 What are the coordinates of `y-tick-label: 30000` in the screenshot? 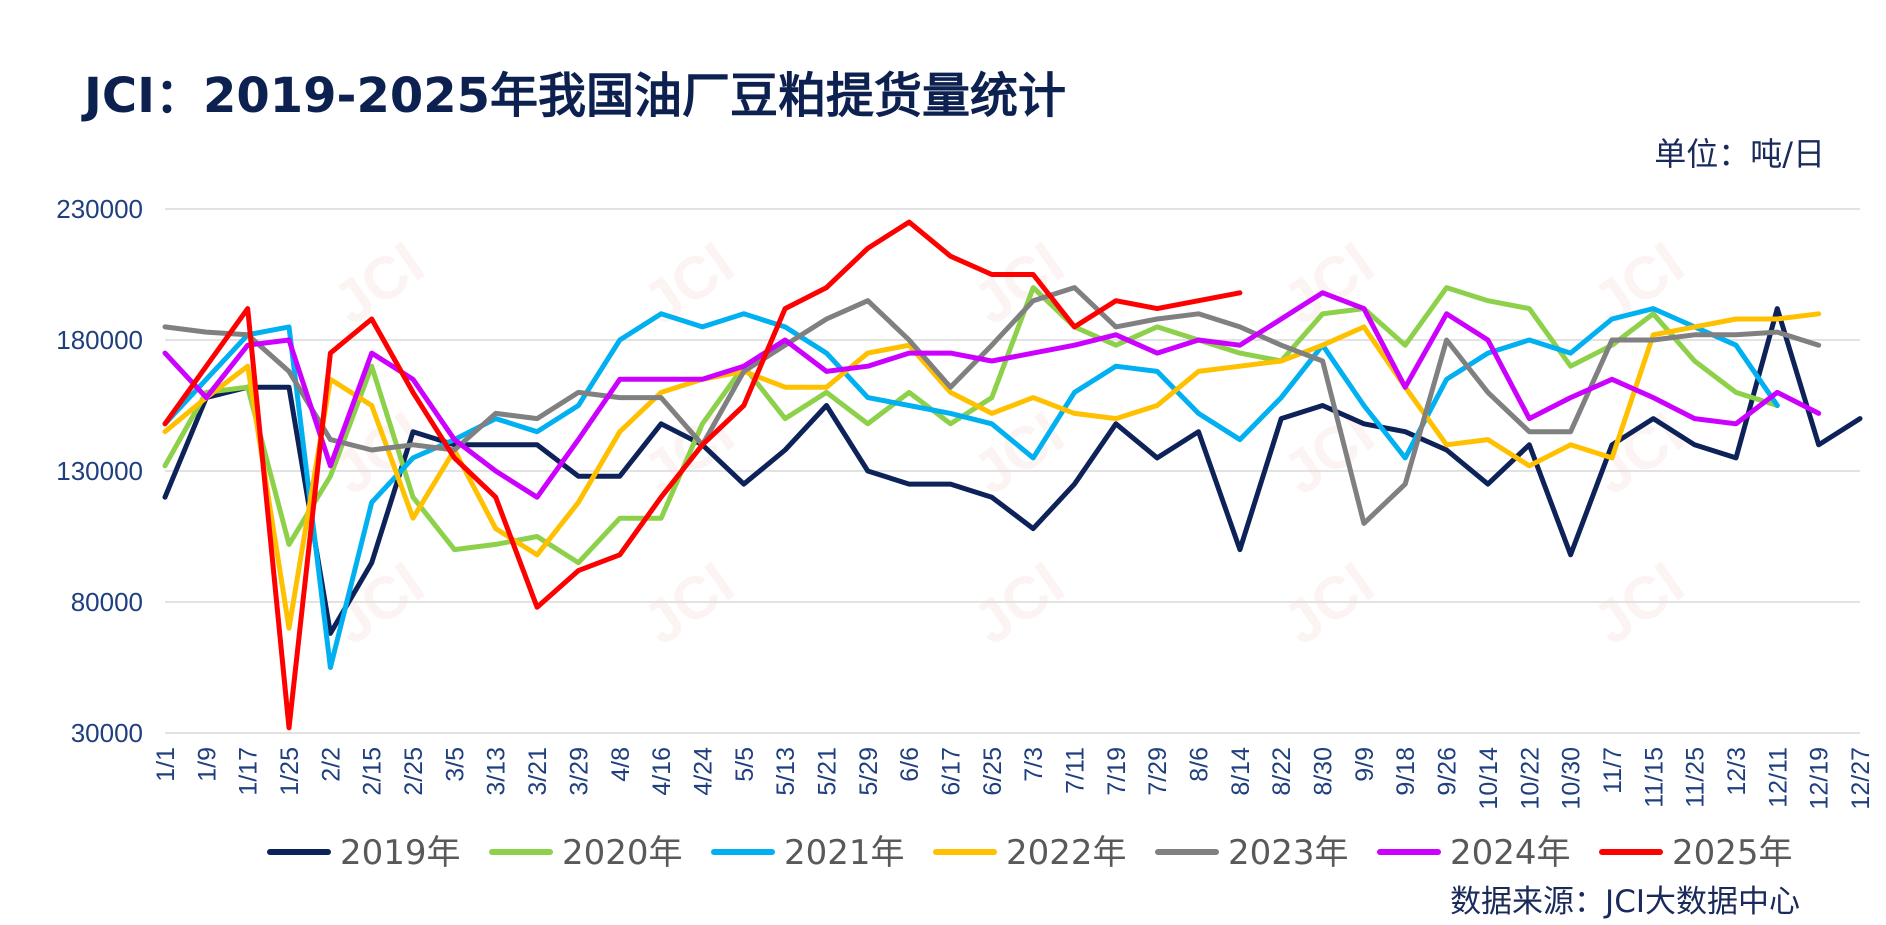 It's located at (107, 733).